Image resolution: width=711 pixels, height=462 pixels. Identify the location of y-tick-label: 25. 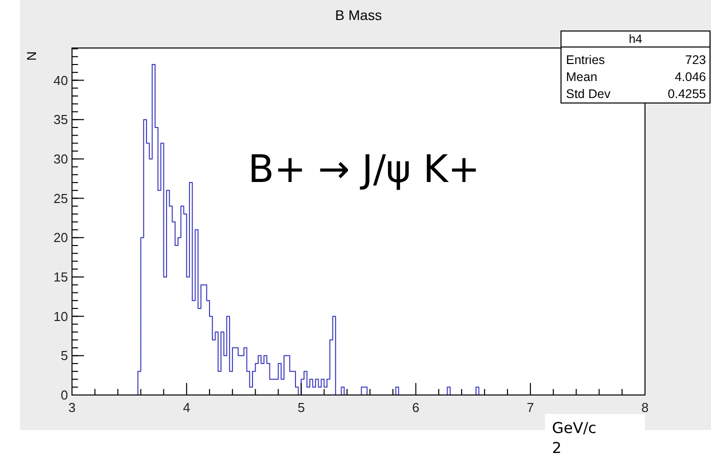
(61, 198).